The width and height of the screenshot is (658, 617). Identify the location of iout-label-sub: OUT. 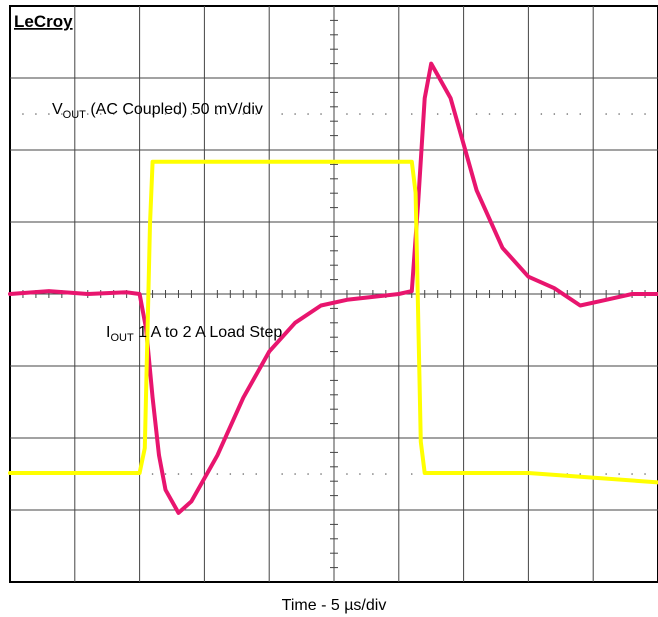
(122, 338).